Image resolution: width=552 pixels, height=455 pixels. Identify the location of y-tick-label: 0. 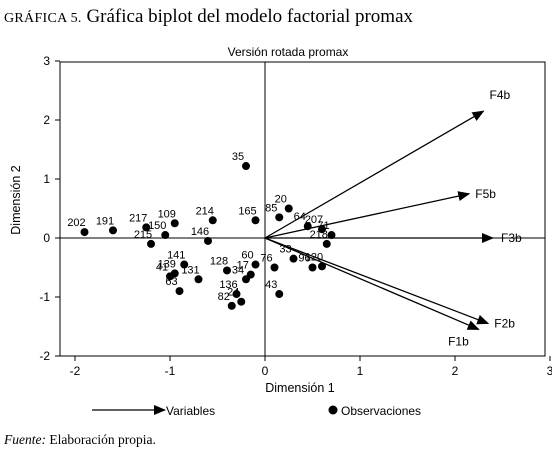
(46, 238).